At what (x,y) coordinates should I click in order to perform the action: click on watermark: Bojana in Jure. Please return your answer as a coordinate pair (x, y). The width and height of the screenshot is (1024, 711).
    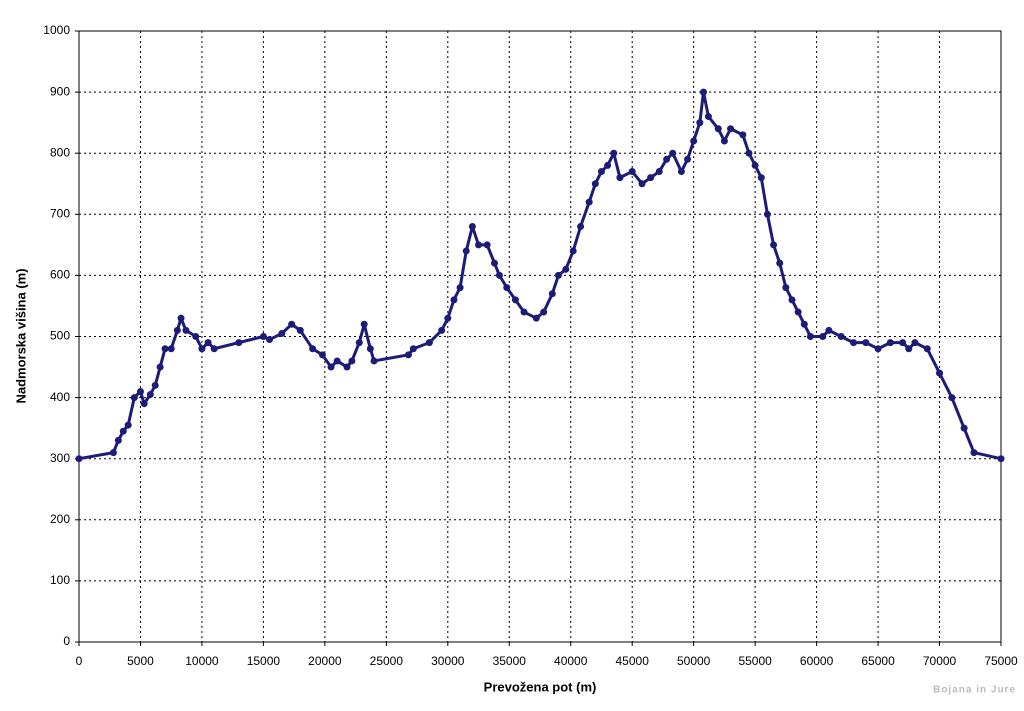
    Looking at the image, I should click on (974, 690).